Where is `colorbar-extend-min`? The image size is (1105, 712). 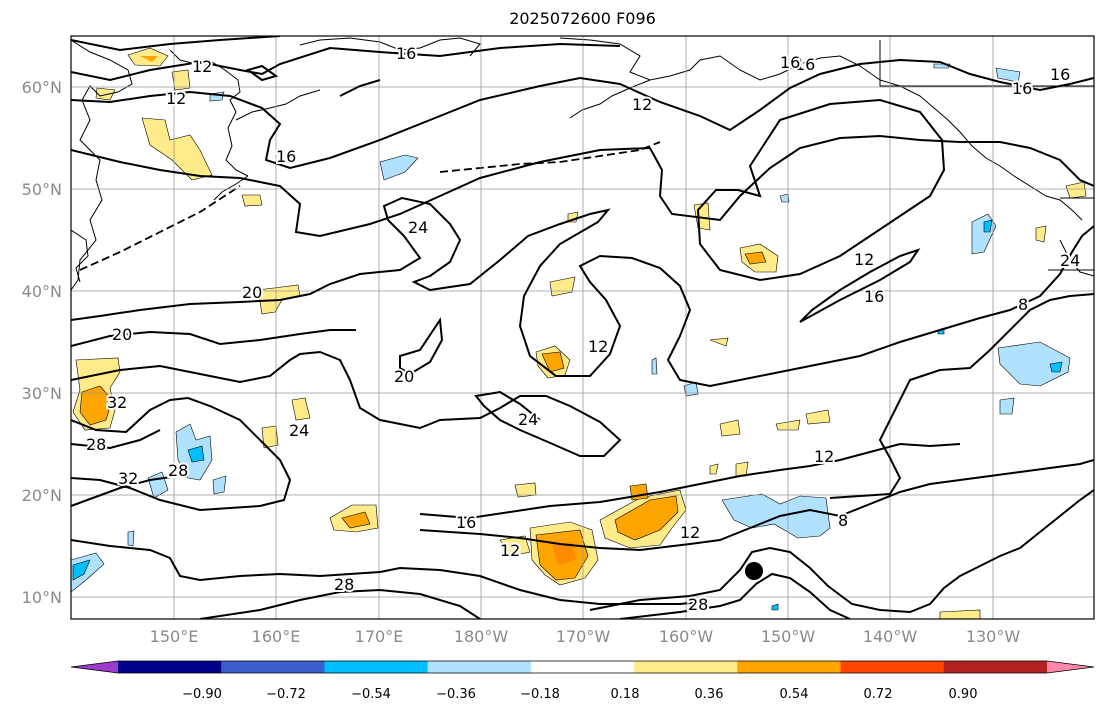 colorbar-extend-min is located at coordinates (94, 667).